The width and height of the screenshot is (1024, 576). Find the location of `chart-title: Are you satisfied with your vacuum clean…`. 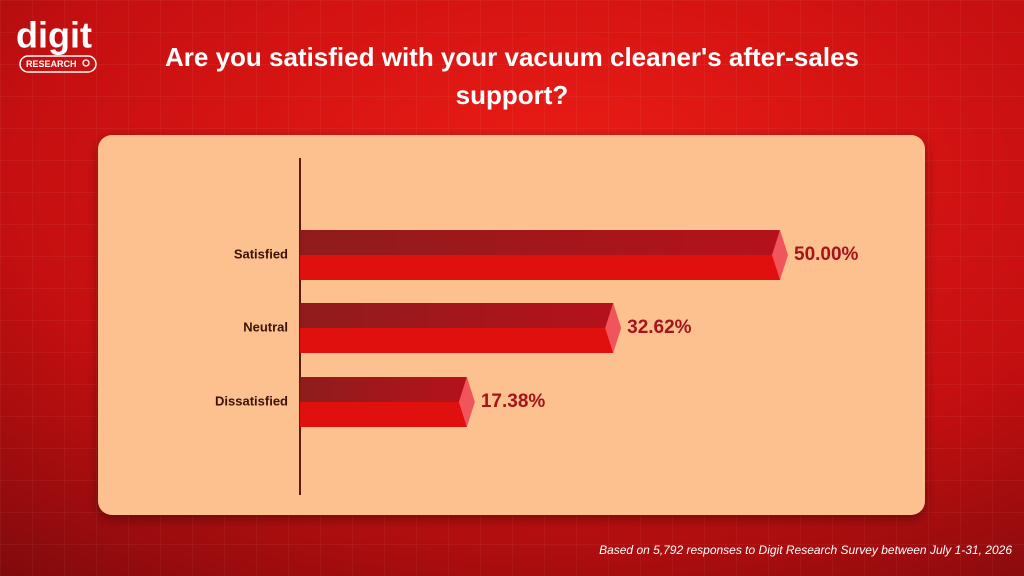

chart-title: Are you satisfied with your vacuum clean… is located at coordinates (511, 76).